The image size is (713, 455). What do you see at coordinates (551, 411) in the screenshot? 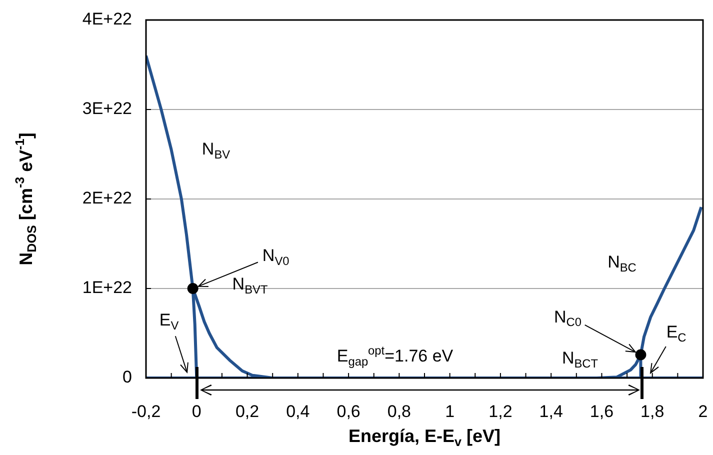
I see `x-tick-label: 1,4` at bounding box center [551, 411].